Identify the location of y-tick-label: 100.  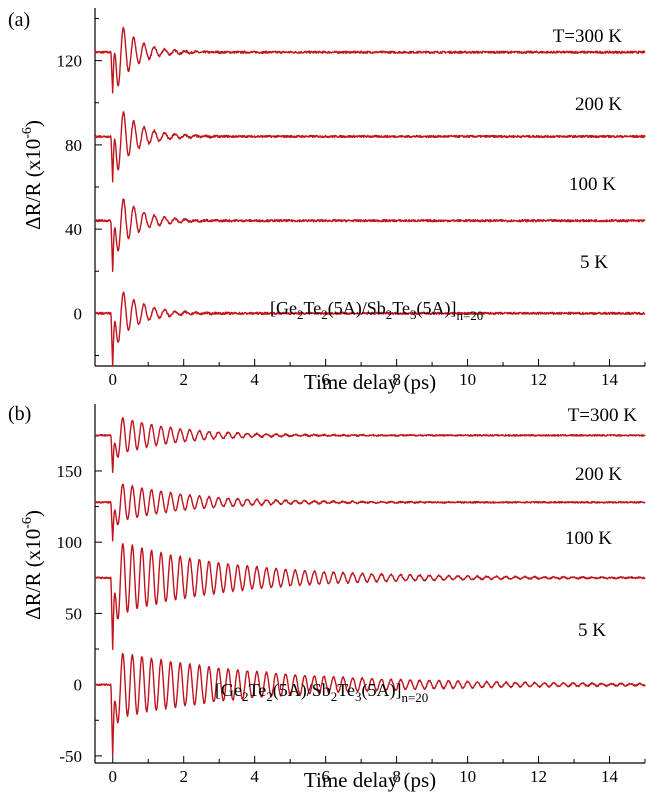
(70, 542).